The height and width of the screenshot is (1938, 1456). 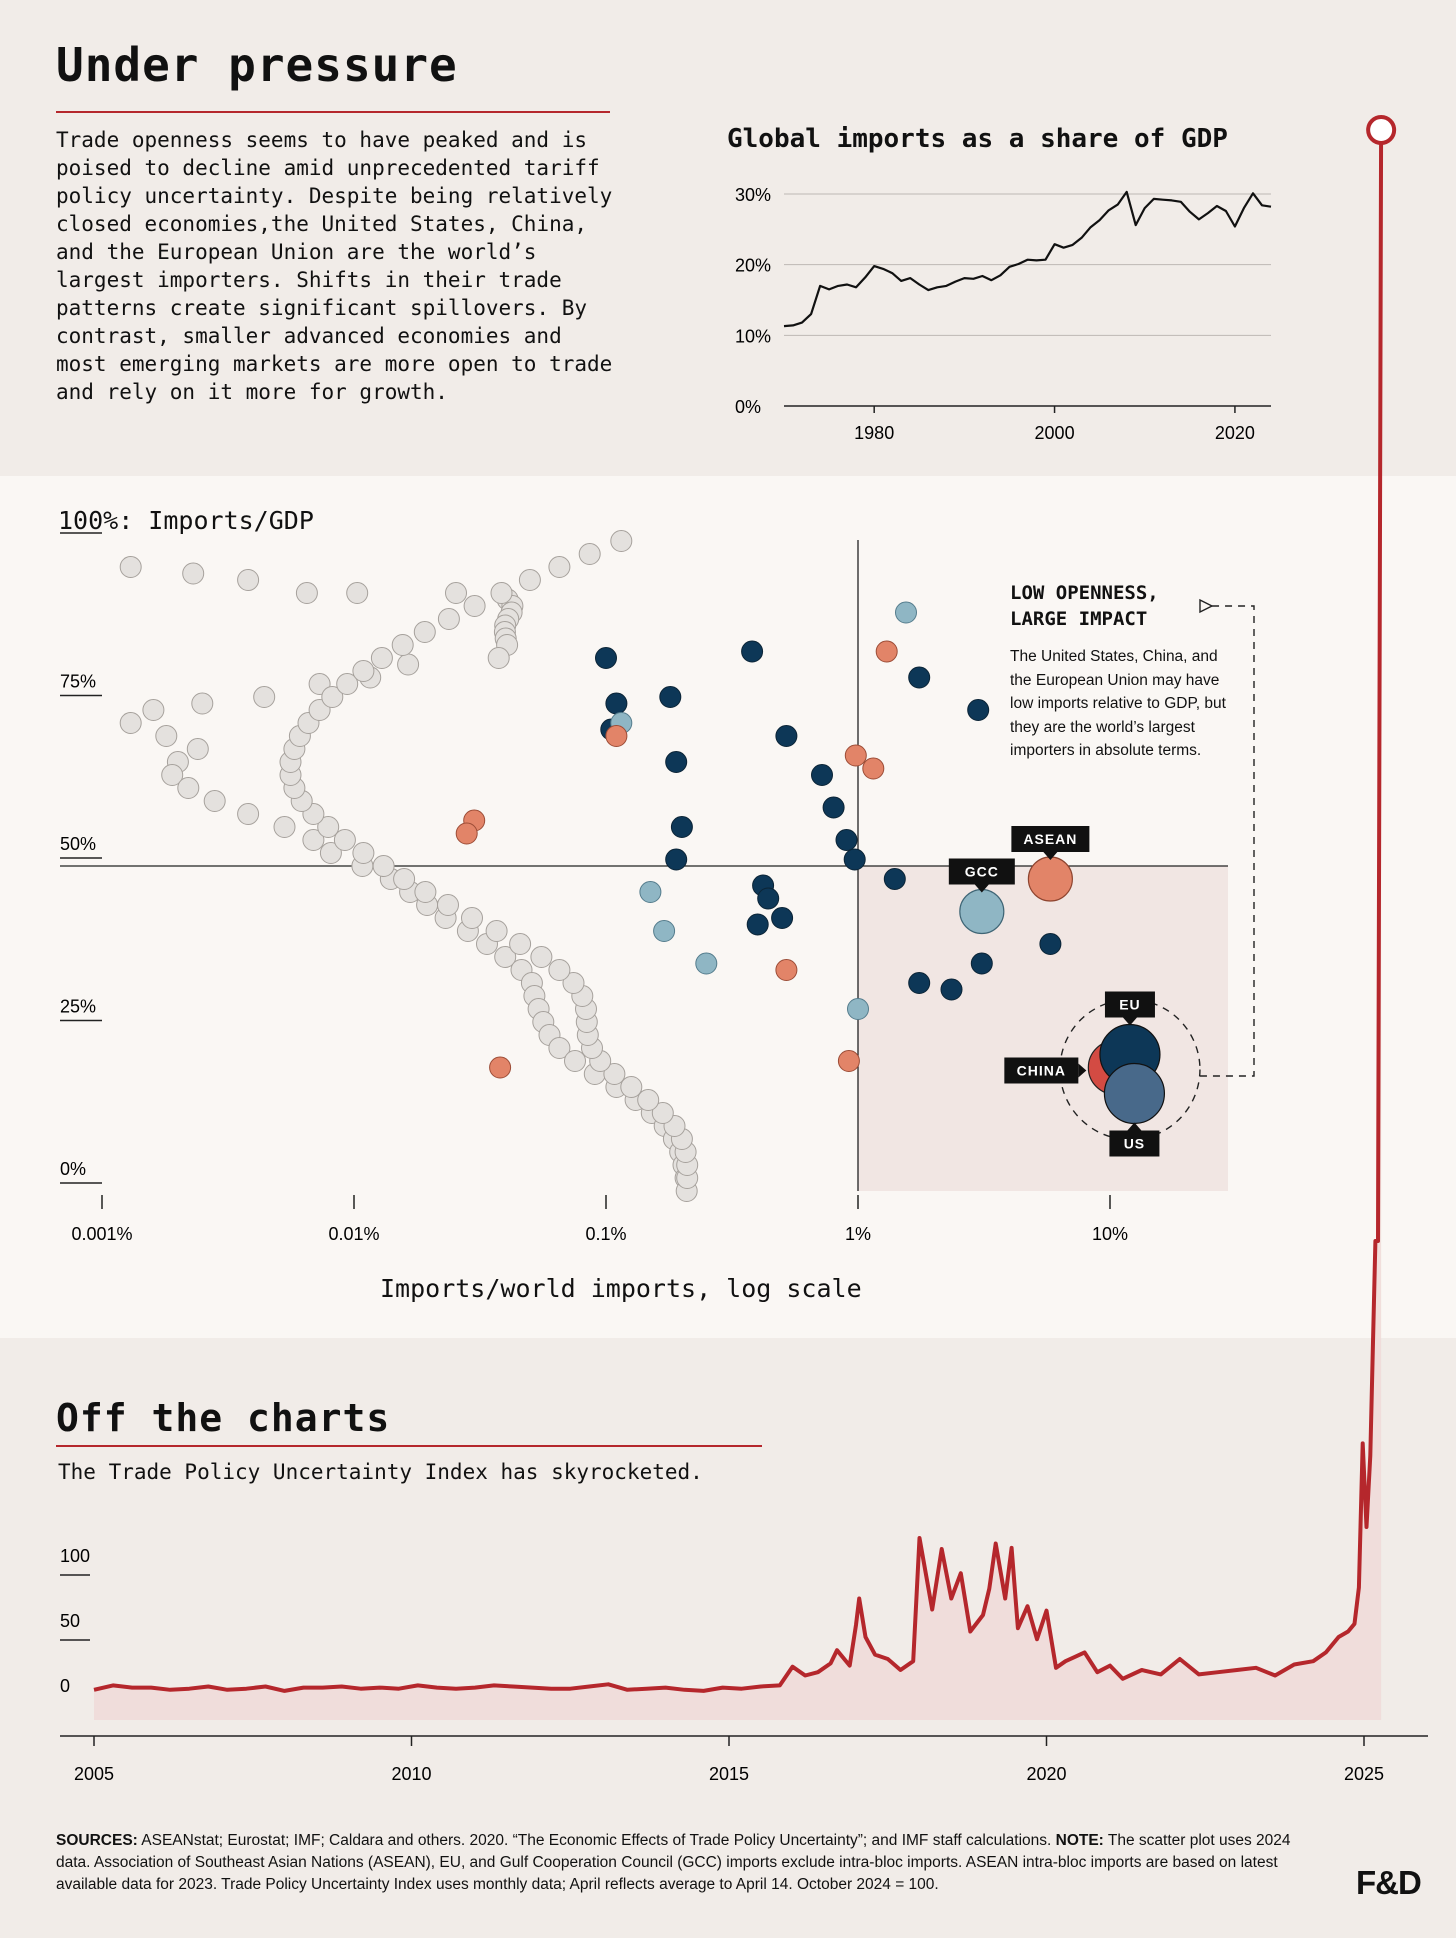 I want to click on fd-logo: F&D, so click(x=1389, y=1882).